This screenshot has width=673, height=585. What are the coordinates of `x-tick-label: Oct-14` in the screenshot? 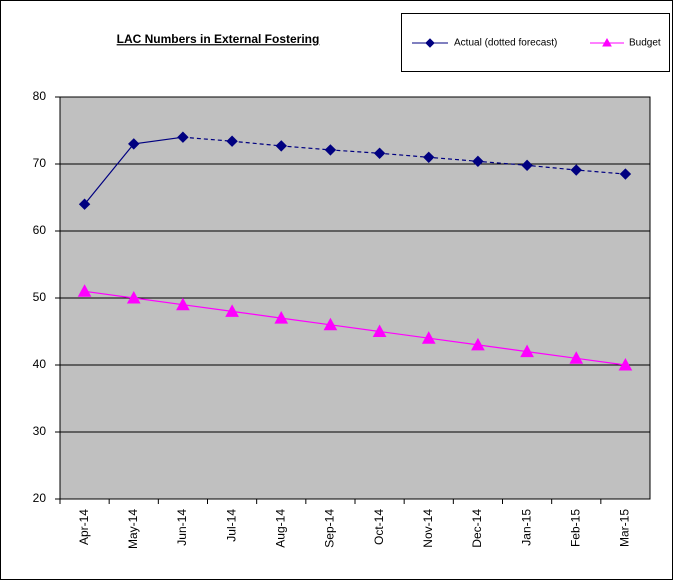 It's located at (379, 527).